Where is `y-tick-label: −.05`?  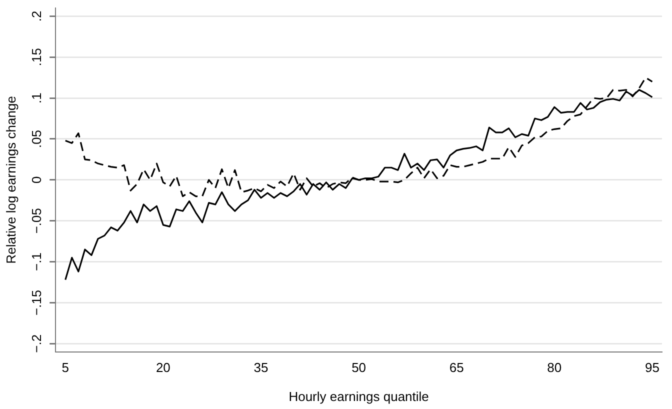 y-tick-label: −.05 is located at coordinates (36, 221).